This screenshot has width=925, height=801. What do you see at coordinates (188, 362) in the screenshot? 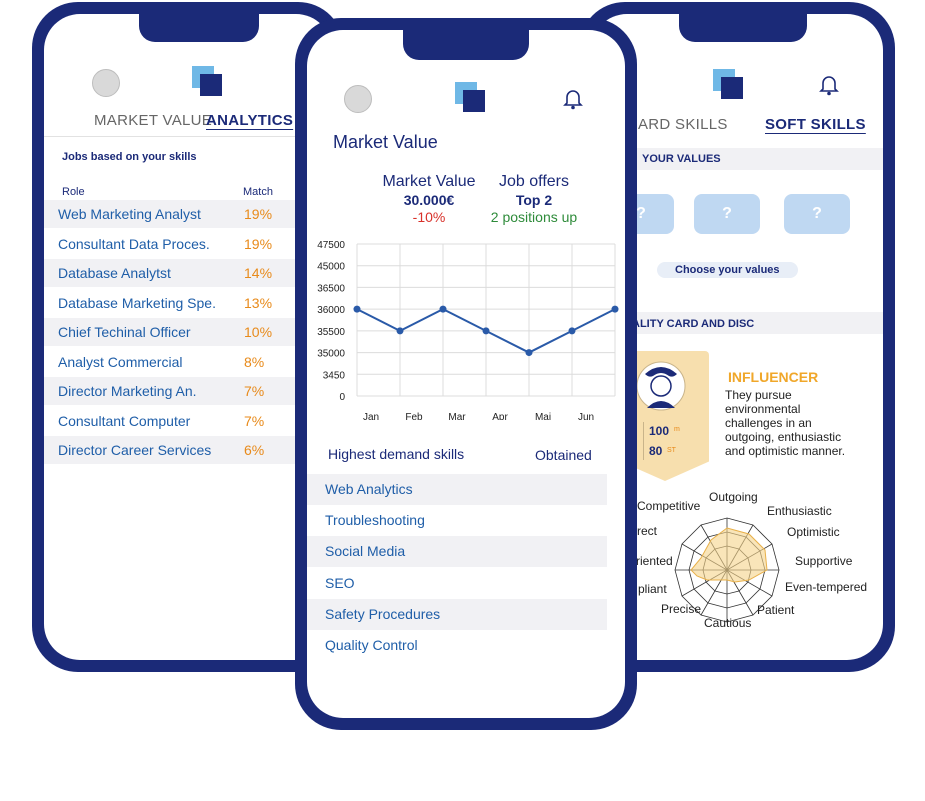
I see `table-row: Analyst Commercial 8%` at bounding box center [188, 362].